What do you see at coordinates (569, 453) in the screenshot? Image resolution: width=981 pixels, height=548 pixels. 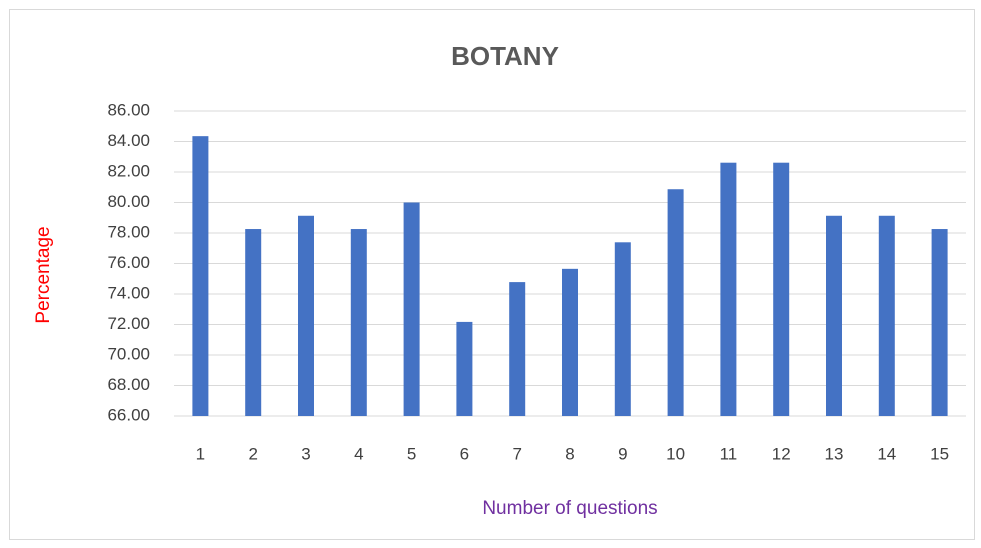 I see `x-tick-label: 8` at bounding box center [569, 453].